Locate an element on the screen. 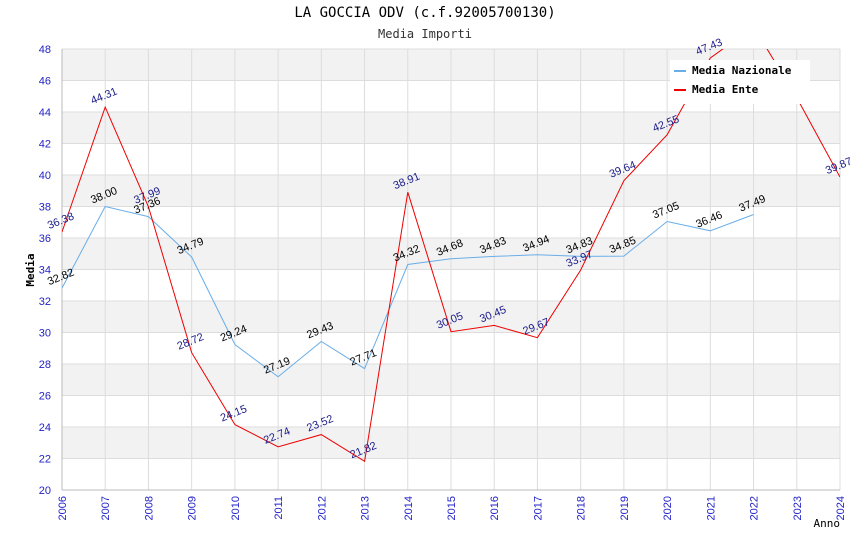  legend-swatch-media-ente is located at coordinates (680, 90).